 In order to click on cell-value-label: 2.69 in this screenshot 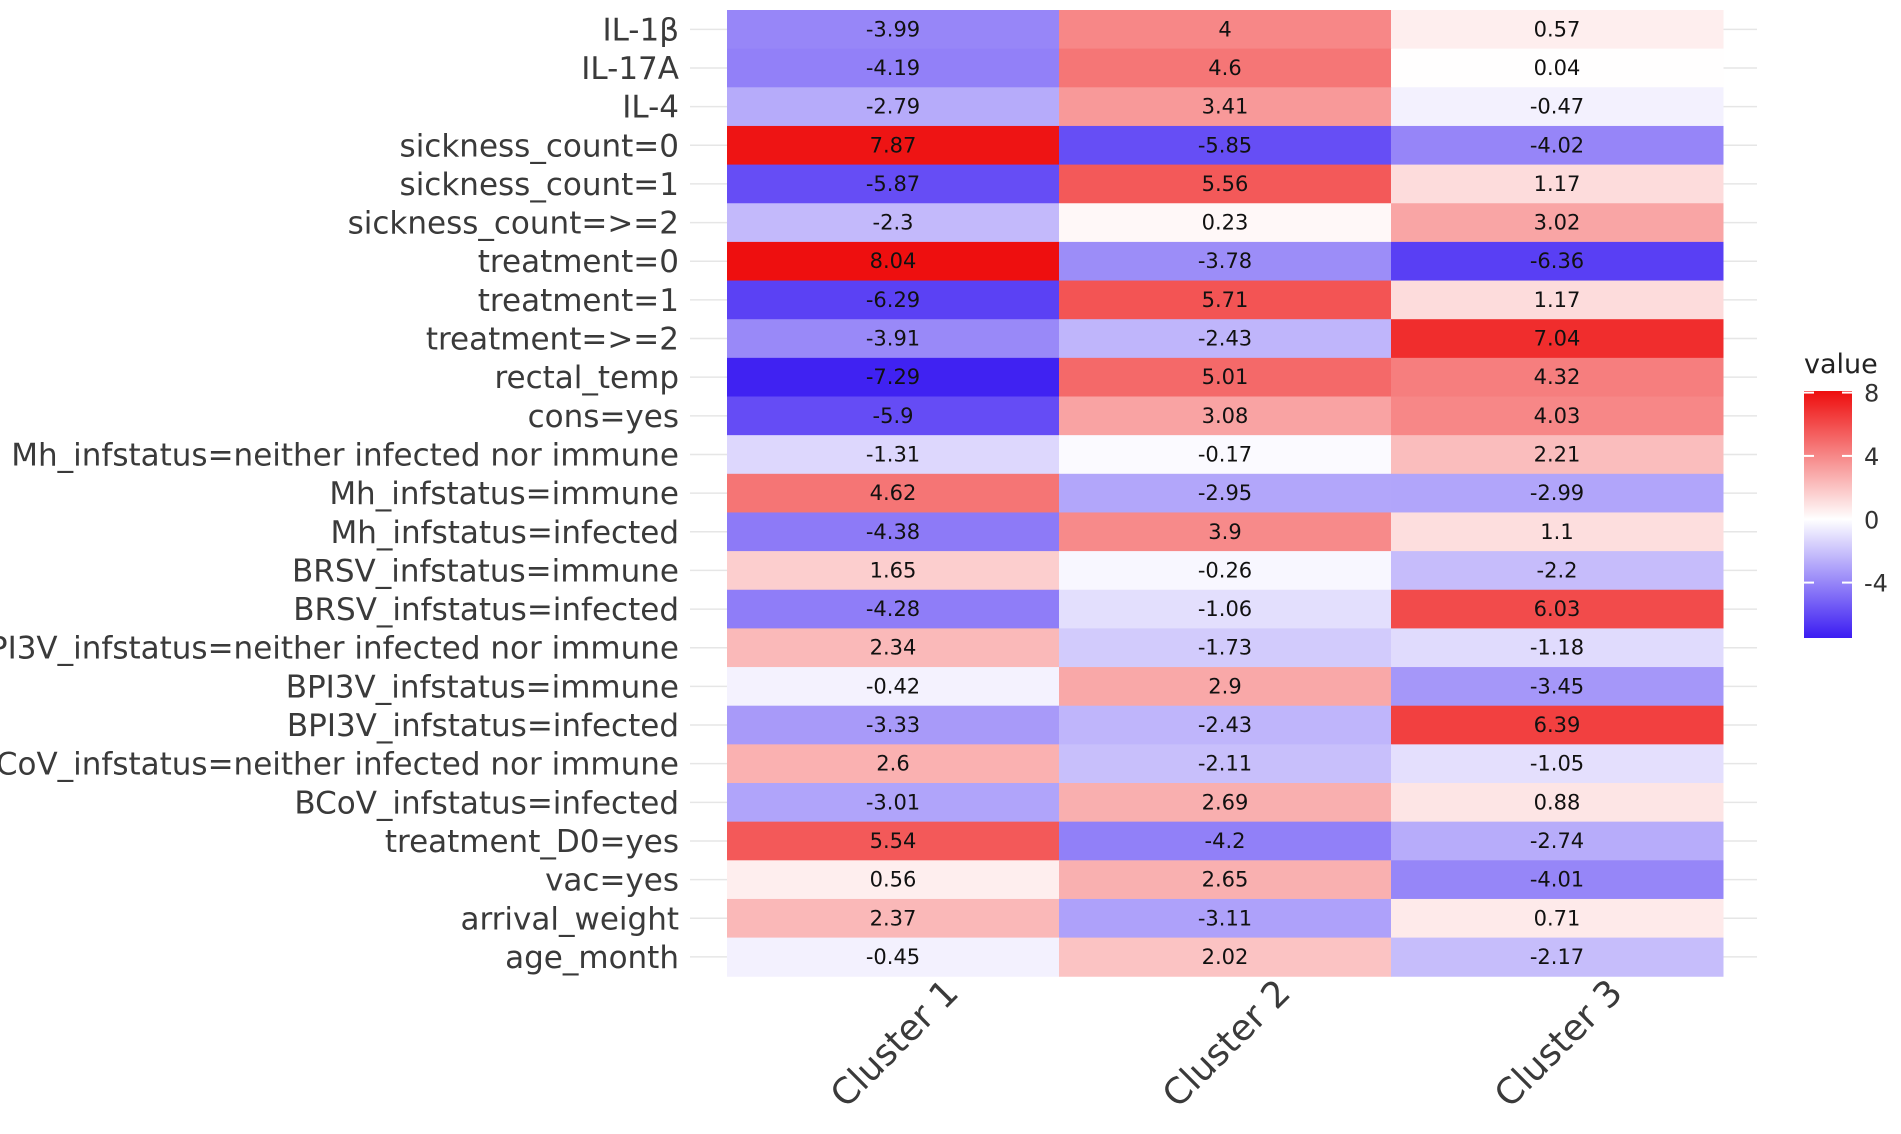, I will do `click(1225, 802)`.